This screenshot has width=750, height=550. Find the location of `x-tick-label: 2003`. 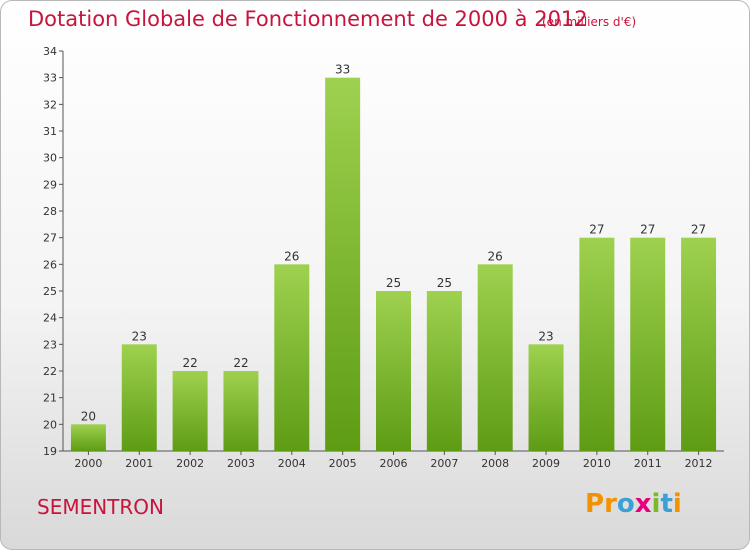

x-tick-label: 2003 is located at coordinates (241, 463).